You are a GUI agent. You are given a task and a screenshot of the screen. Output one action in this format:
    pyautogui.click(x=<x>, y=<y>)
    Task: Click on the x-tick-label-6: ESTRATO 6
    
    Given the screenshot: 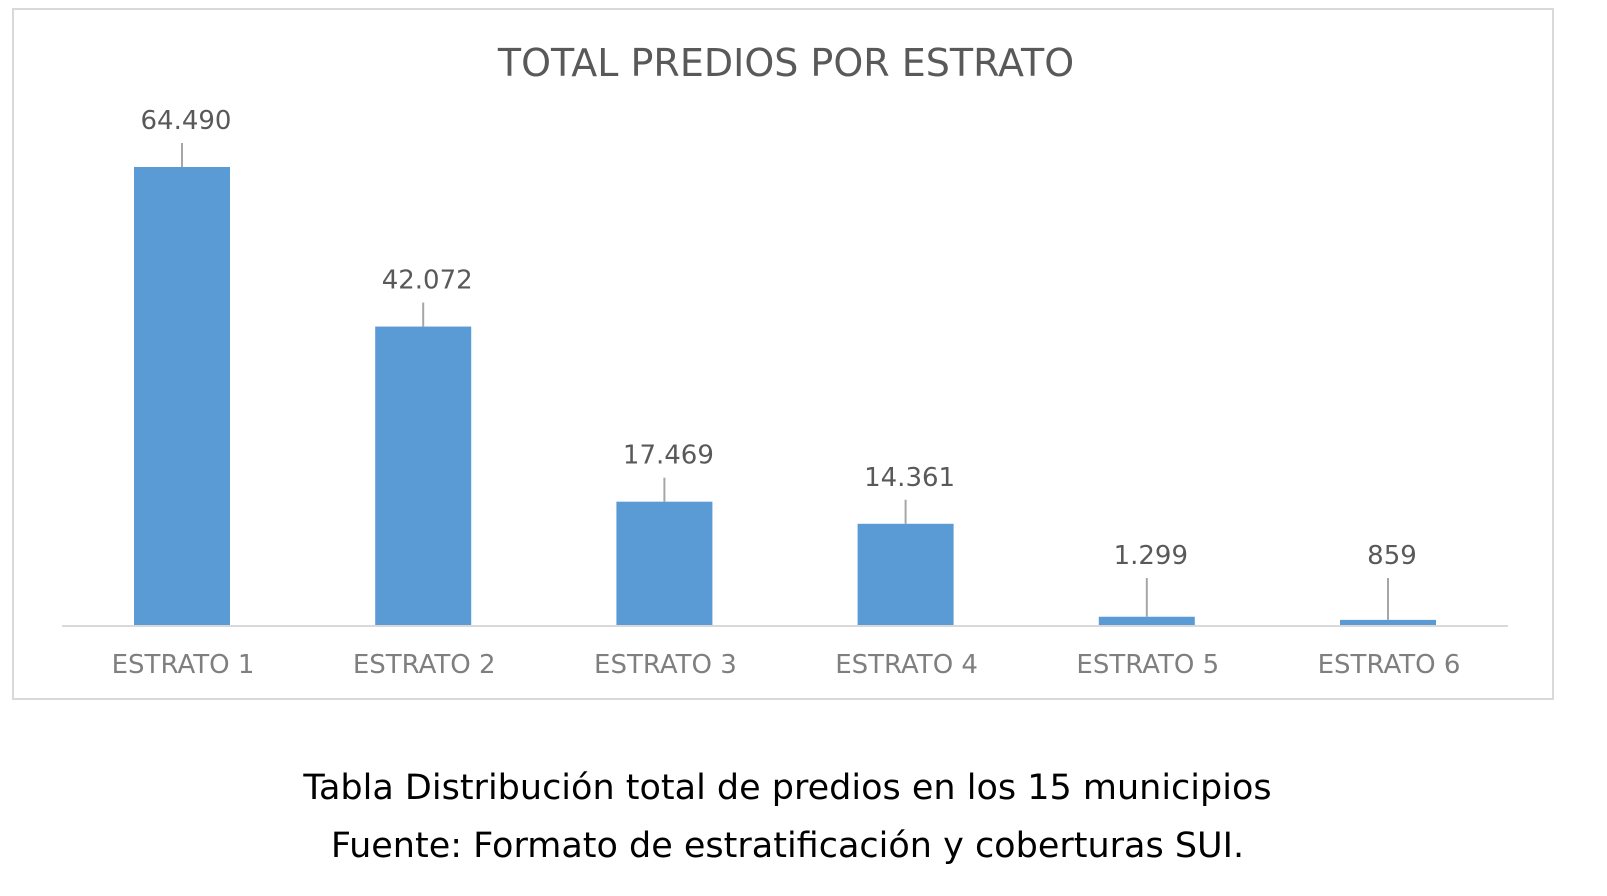 What is the action you would take?
    pyautogui.click(x=1389, y=665)
    